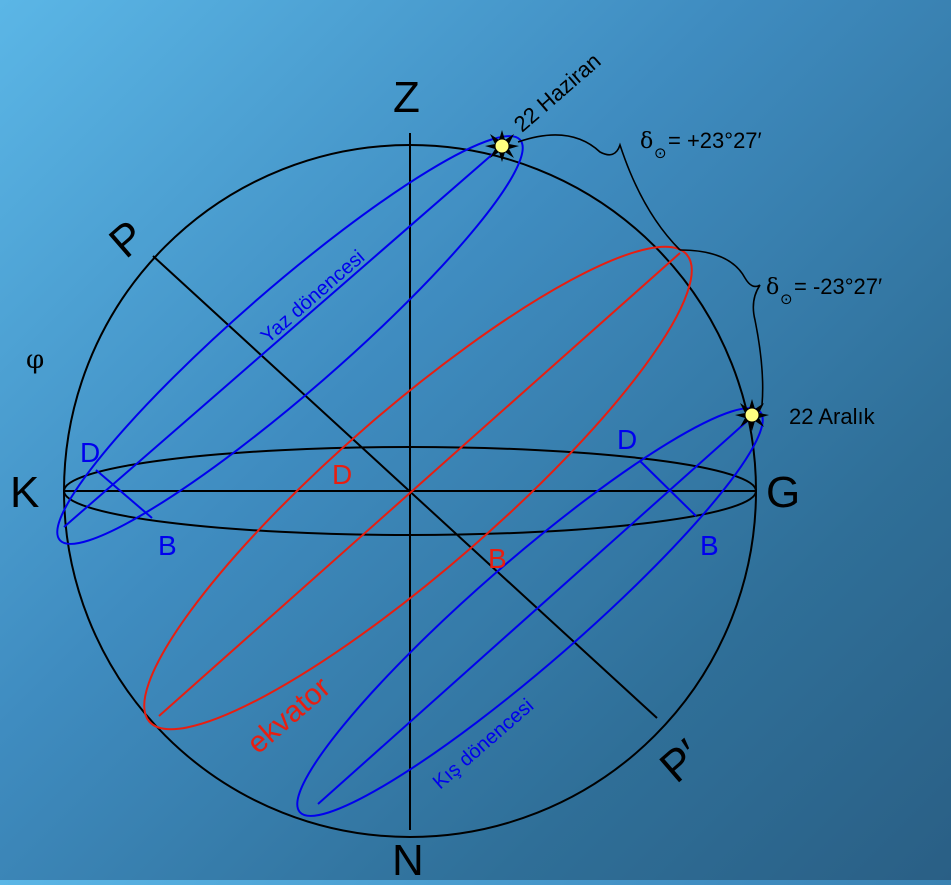 This screenshot has height=885, width=951. Describe the element at coordinates (832, 416) in the screenshot. I see `label-winter-date: 22 Aralık` at that location.